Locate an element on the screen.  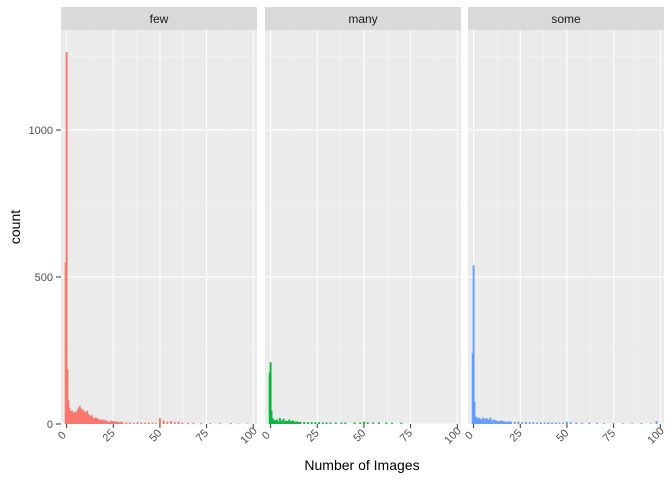
y-tick-label: 500 is located at coordinates (44, 278).